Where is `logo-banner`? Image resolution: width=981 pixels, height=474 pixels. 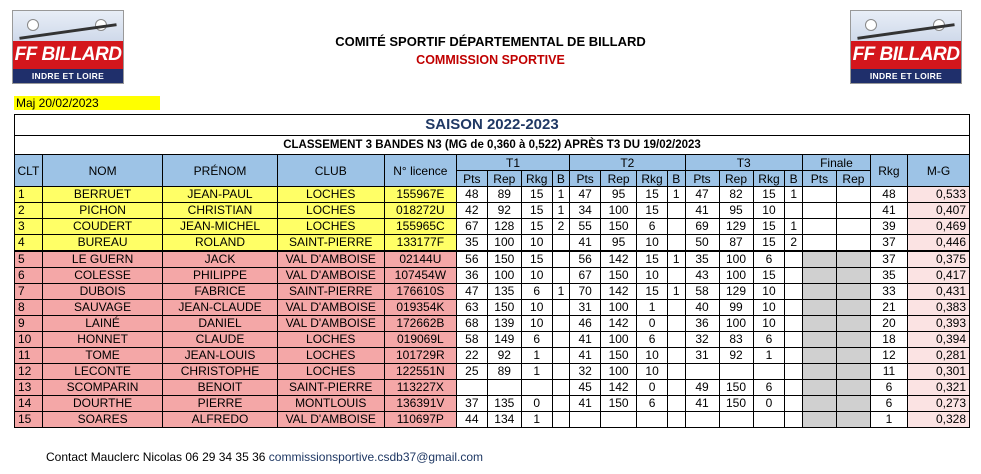
logo-banner is located at coordinates (906, 26).